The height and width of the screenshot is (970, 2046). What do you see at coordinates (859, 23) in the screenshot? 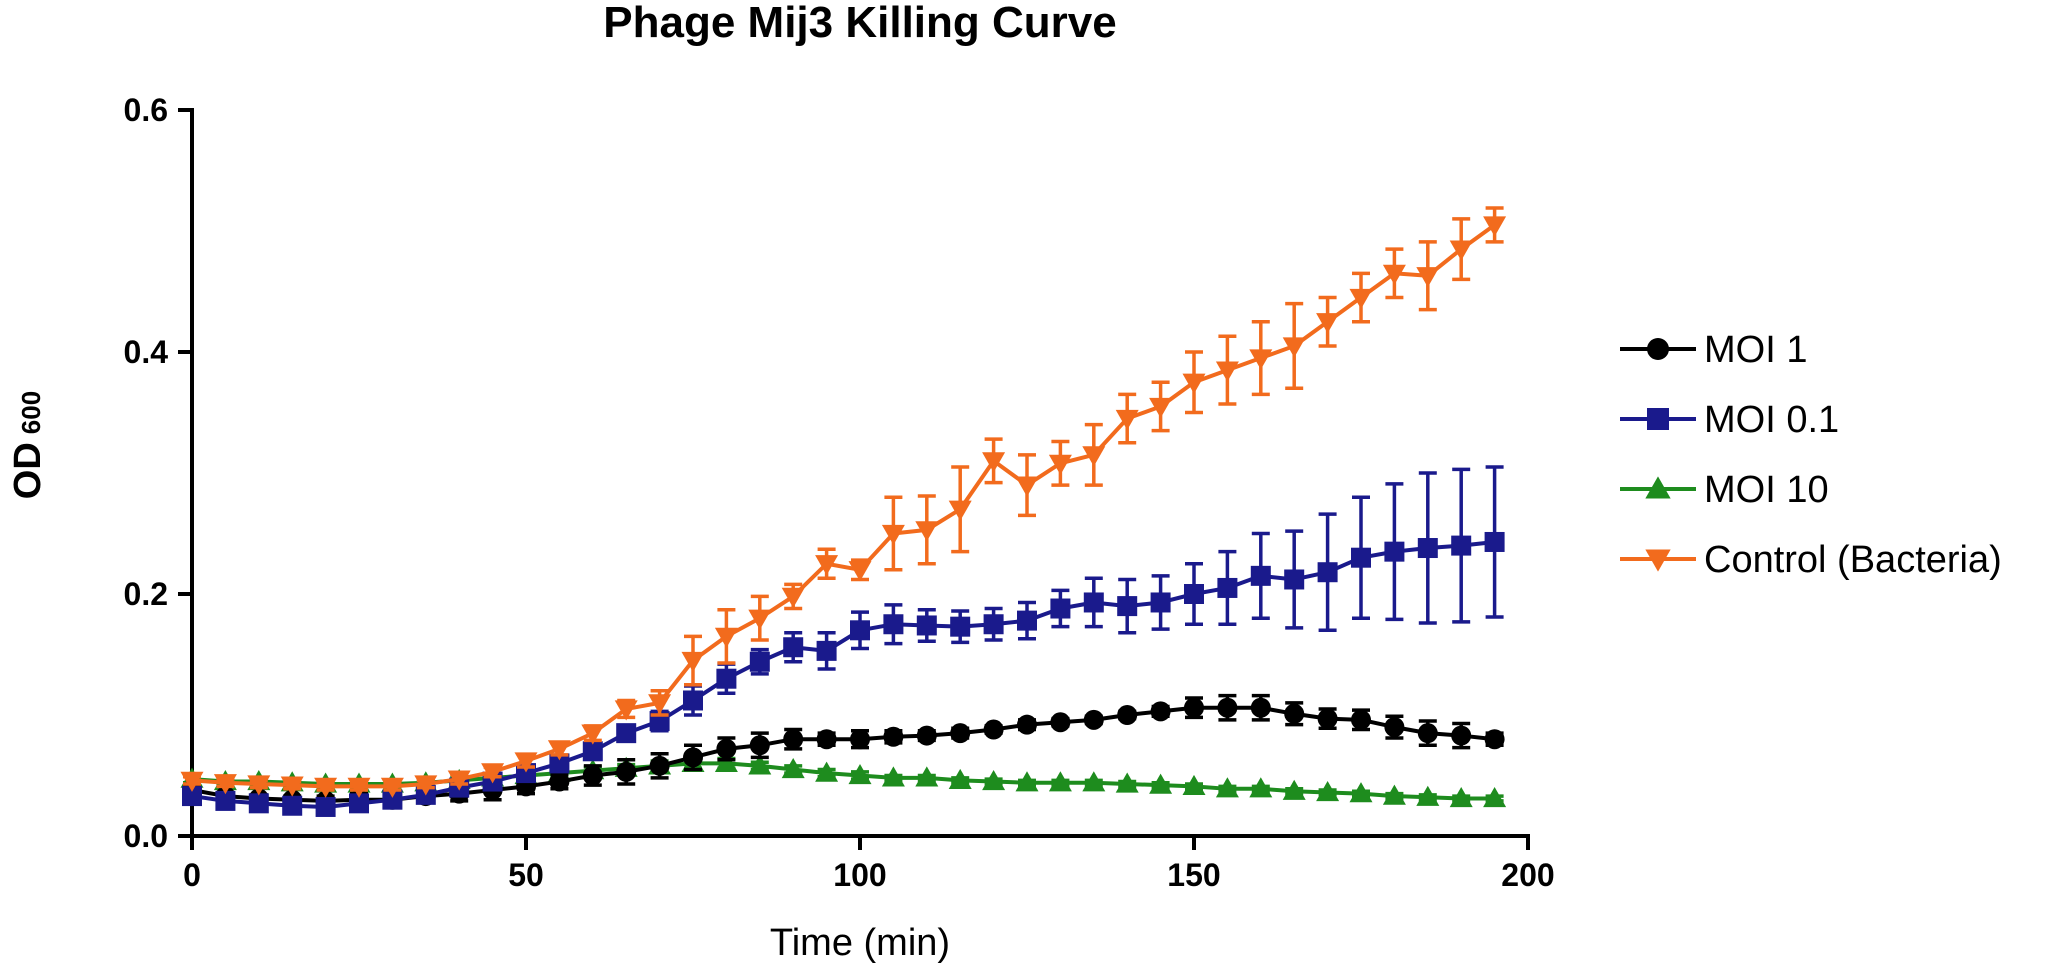
I see `chart-title: Phage Mij3 Killing Curve` at bounding box center [859, 23].